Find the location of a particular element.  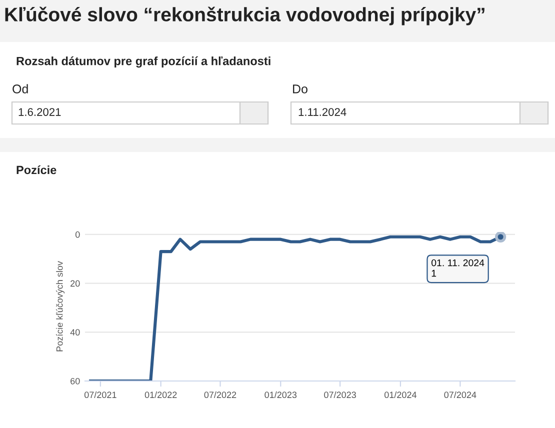

y-tick-label: 20 is located at coordinates (75, 283).